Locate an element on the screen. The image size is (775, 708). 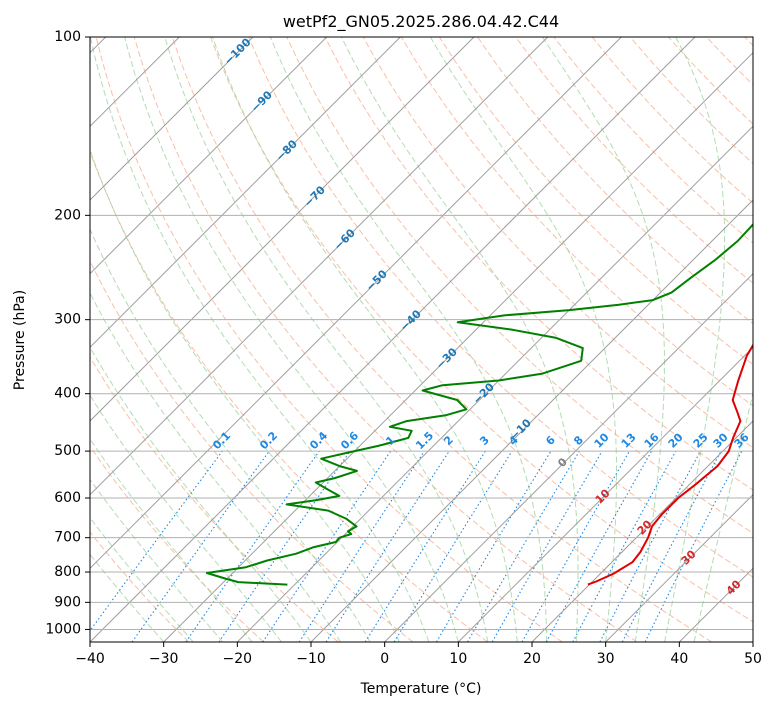
x-tick-label: −40 is located at coordinates (90, 659).